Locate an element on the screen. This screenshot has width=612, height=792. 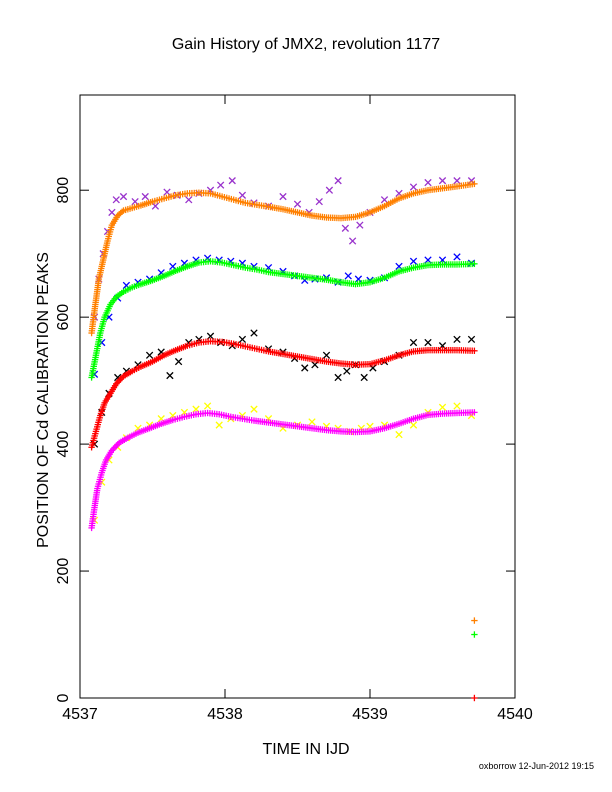
x-tick-label: 4539 is located at coordinates (370, 714).